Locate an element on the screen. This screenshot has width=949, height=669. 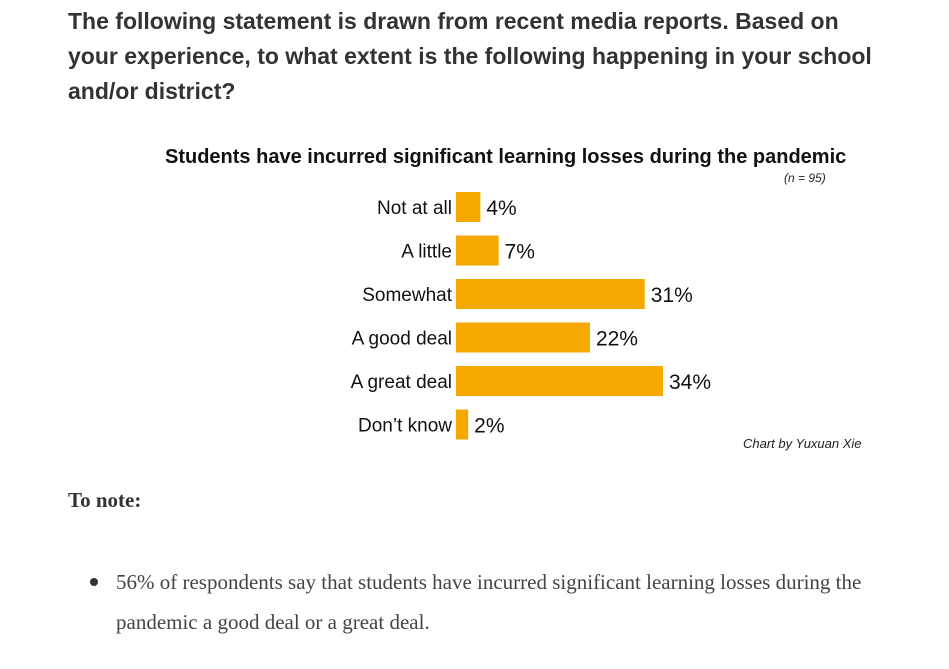
category-label-somewhat: Somewhat is located at coordinates (407, 295).